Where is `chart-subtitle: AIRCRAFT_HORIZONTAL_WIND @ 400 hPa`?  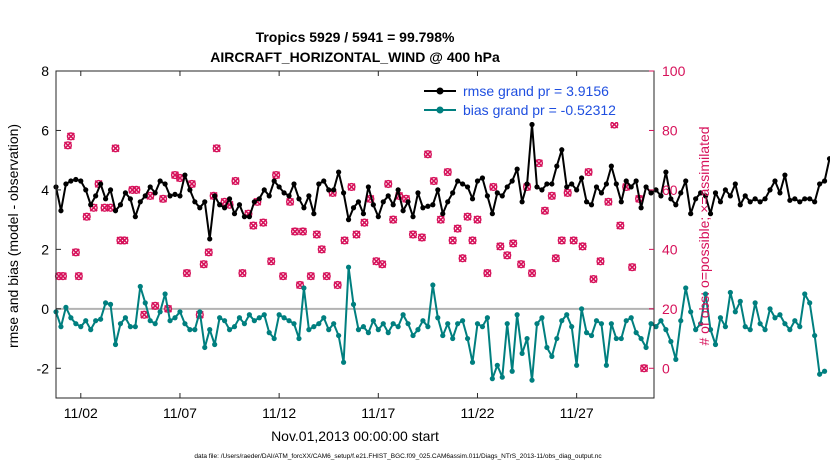 chart-subtitle: AIRCRAFT_HORIZONTAL_WIND @ 400 hPa is located at coordinates (355, 57).